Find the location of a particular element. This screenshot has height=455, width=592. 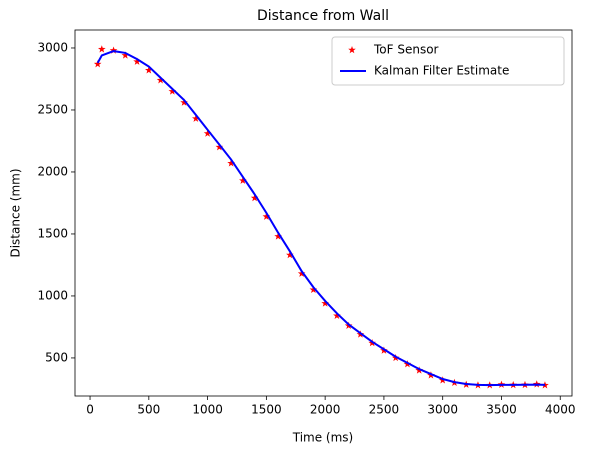

x-axis-label: Time (ms) is located at coordinates (323, 438).